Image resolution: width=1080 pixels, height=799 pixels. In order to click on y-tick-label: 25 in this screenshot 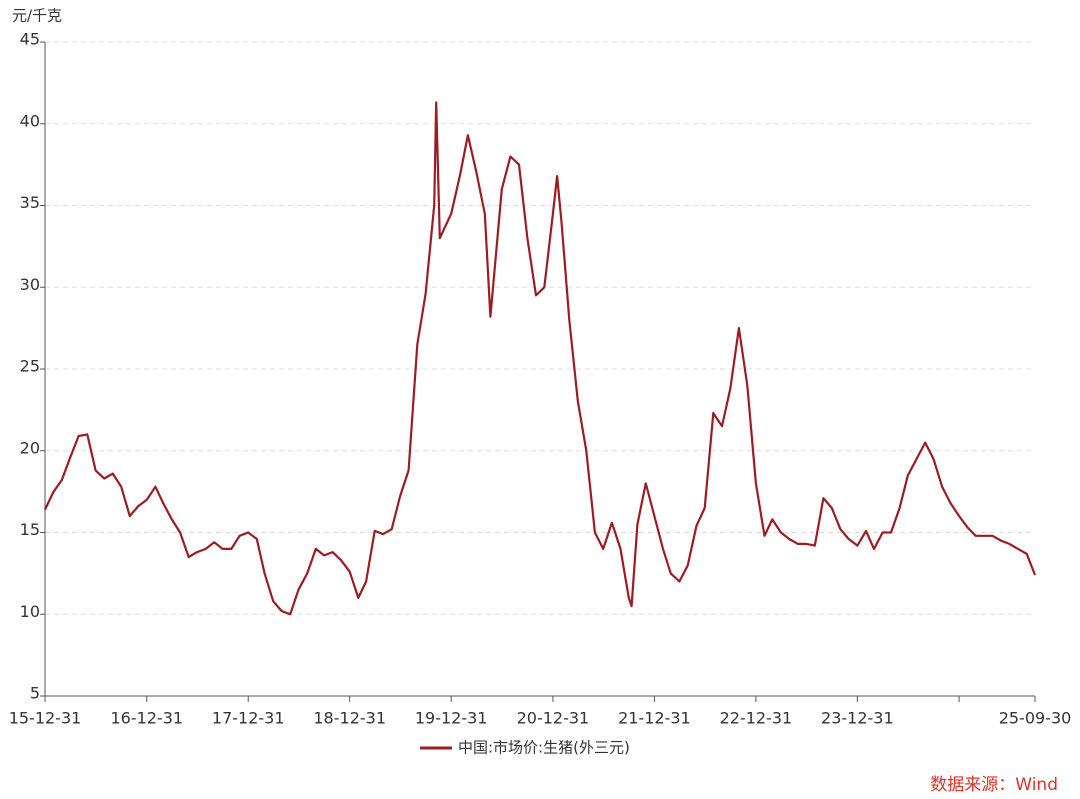, I will do `click(30, 366)`.